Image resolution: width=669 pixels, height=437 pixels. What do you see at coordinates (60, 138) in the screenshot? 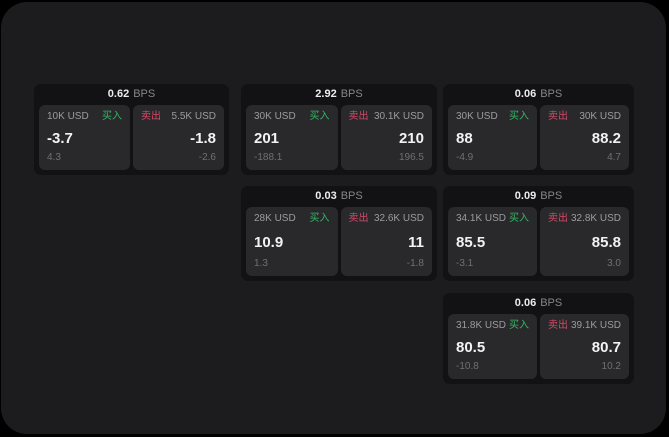
I see `buy-price: -3.7` at bounding box center [60, 138].